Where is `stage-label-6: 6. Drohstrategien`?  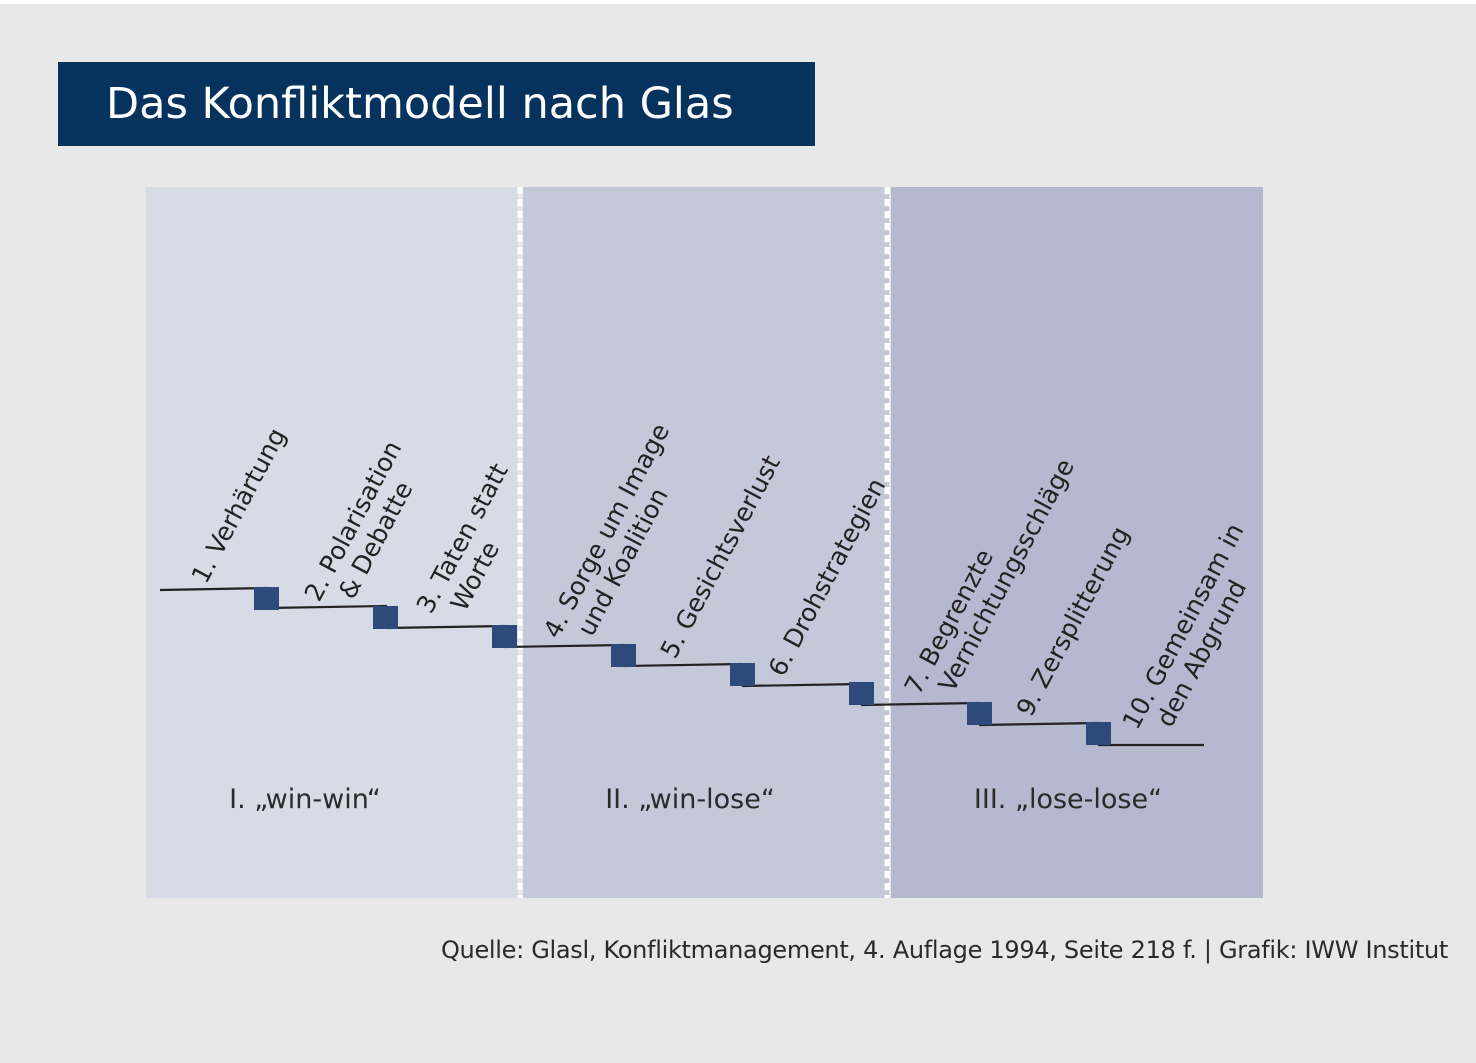
stage-label-6: 6. Drohstrategien is located at coordinates (827, 576).